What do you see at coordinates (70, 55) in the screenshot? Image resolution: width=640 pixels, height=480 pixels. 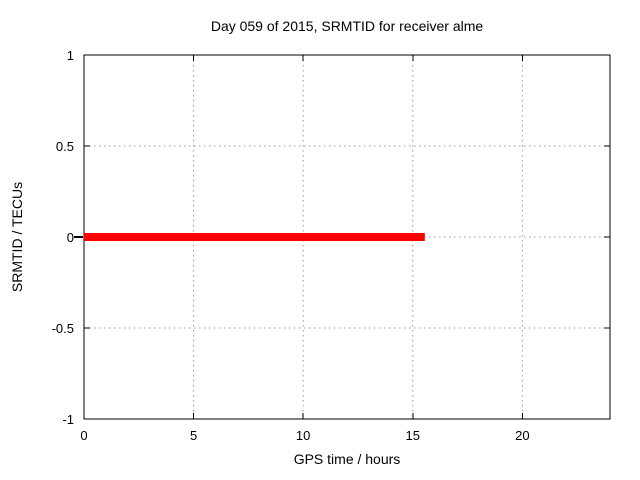 I see `y-tick-label: 1` at bounding box center [70, 55].